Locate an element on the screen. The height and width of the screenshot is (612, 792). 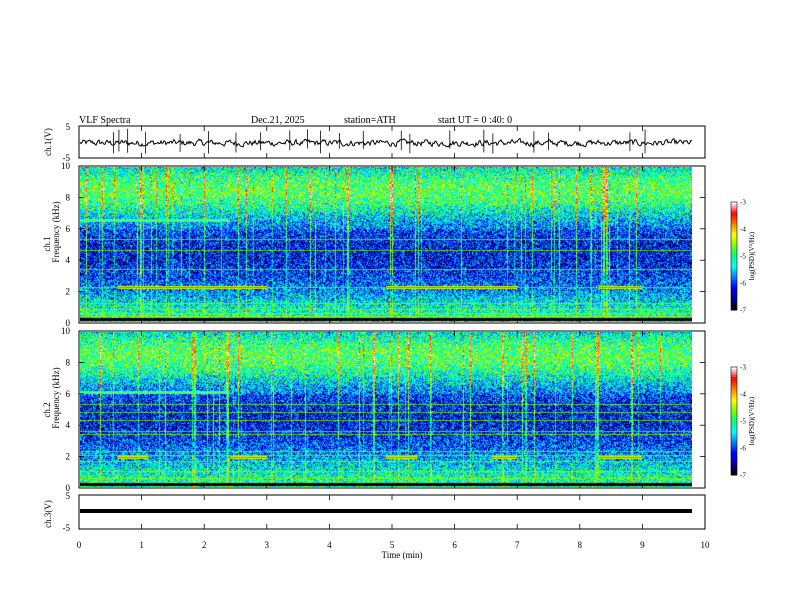
colorbar-tick-label: -6 is located at coordinates (743, 449).